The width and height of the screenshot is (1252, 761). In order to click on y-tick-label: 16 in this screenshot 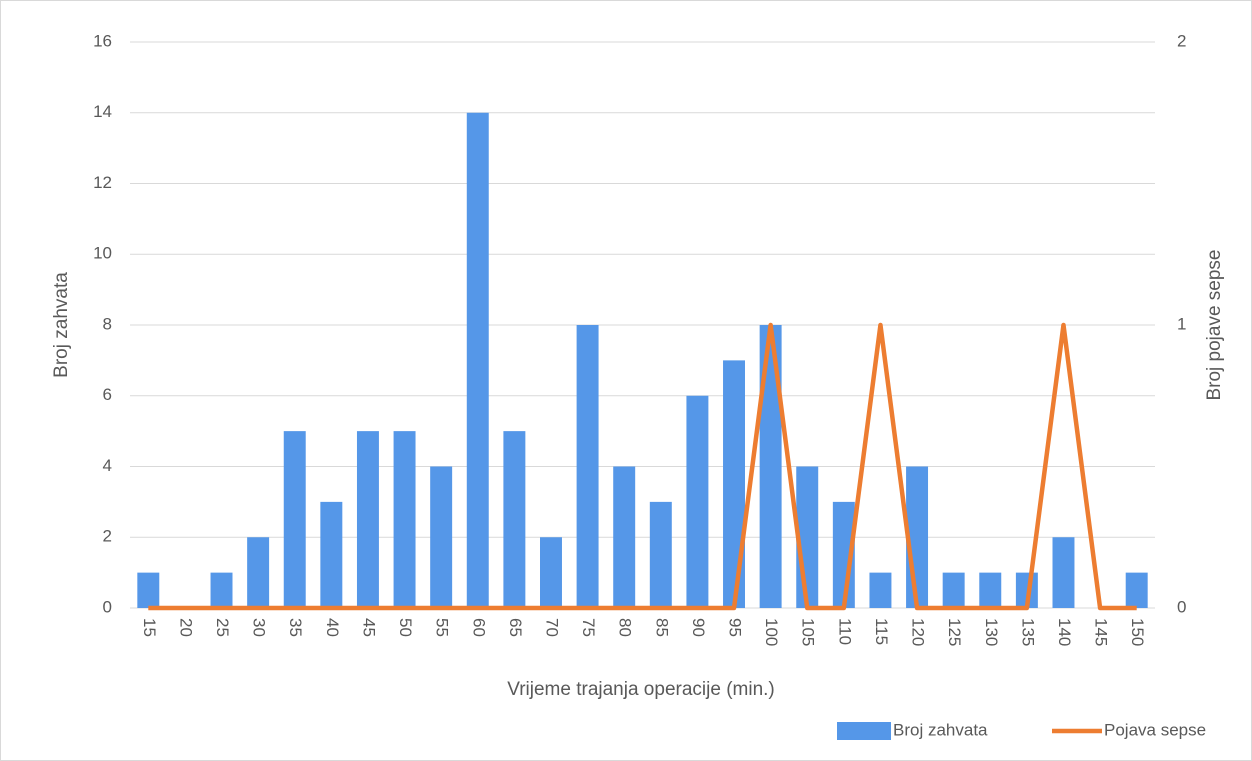, I will do `click(102, 40)`.